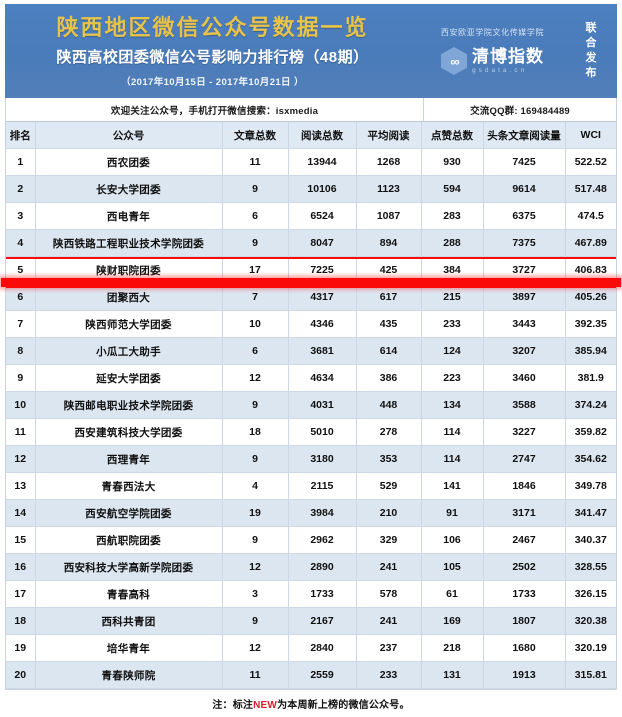 The width and height of the screenshot is (622, 717). Describe the element at coordinates (129, 513) in the screenshot. I see `cell-account: 西安航空学院团委` at that location.